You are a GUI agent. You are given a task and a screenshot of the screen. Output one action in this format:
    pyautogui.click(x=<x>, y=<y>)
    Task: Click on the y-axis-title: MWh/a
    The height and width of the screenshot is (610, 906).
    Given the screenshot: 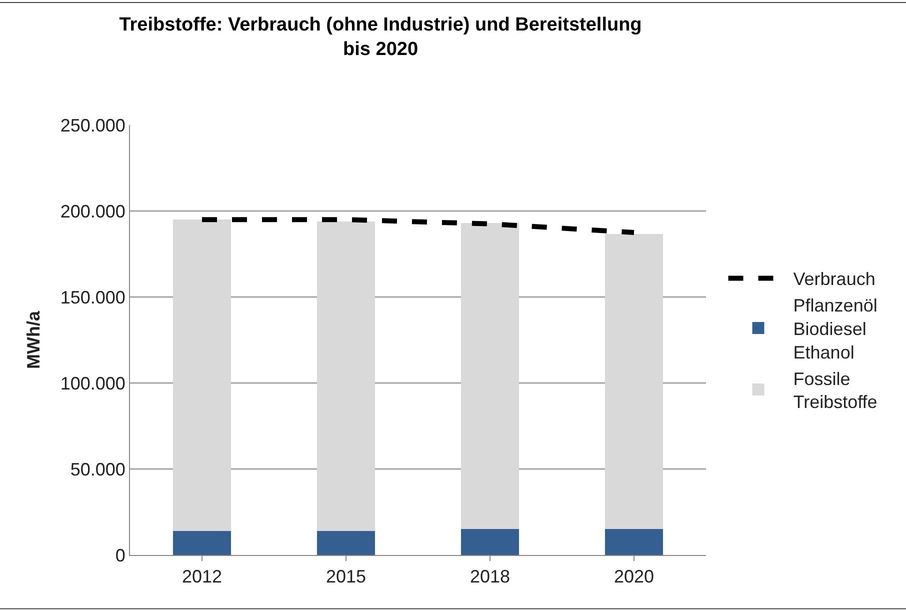 What is the action you would take?
    pyautogui.click(x=34, y=339)
    